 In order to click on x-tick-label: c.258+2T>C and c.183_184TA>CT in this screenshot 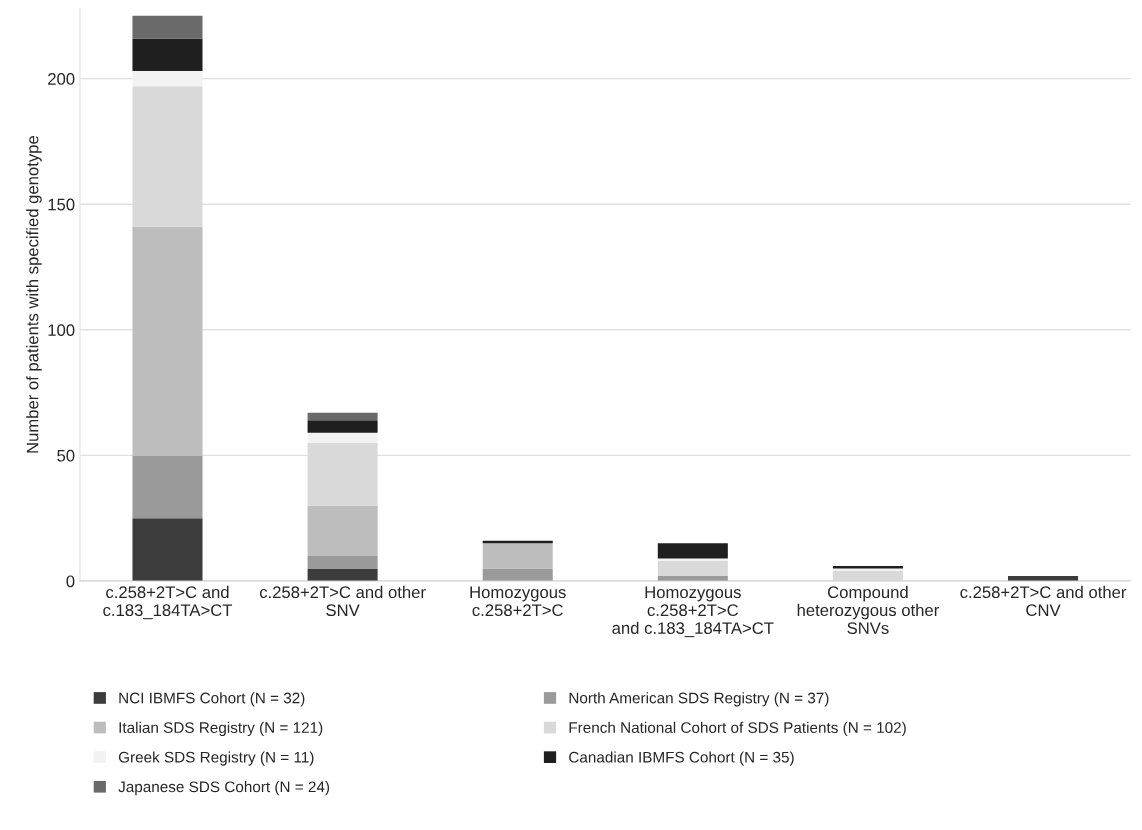, I will do `click(168, 602)`.